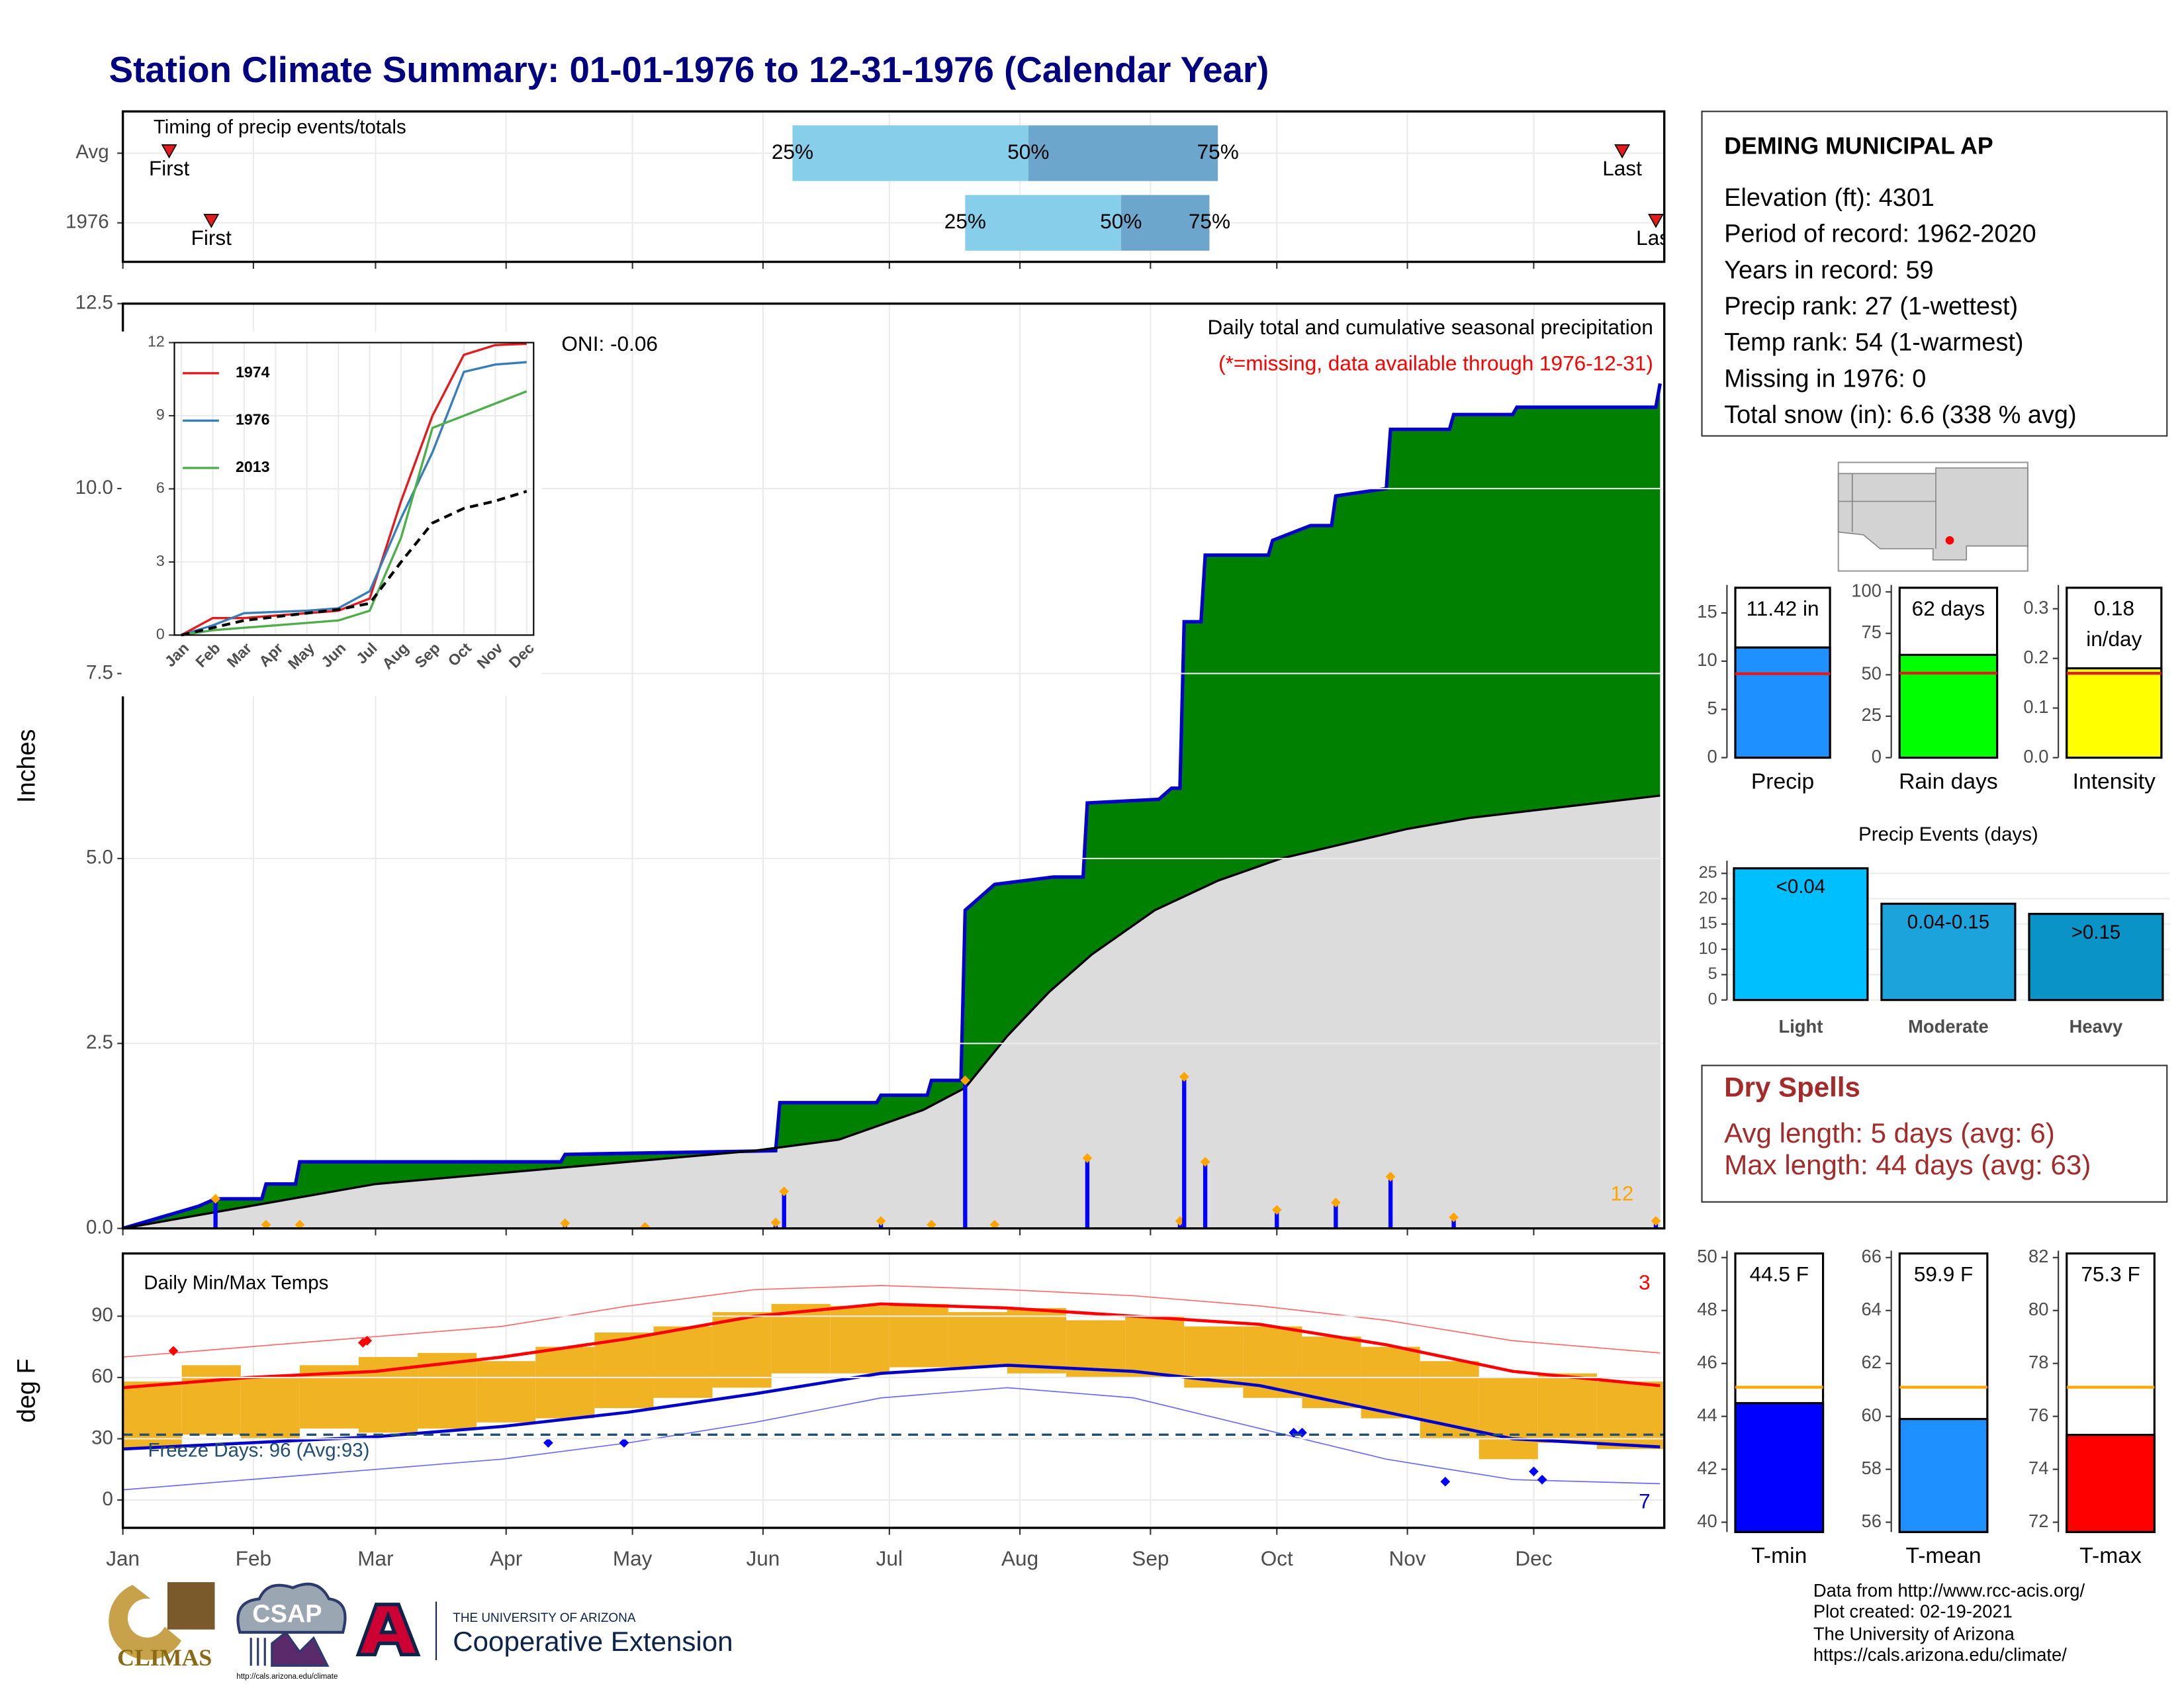 The image size is (2184, 1688). What do you see at coordinates (2036, 756) in the screenshot?
I see `y-tick-label: 0.0` at bounding box center [2036, 756].